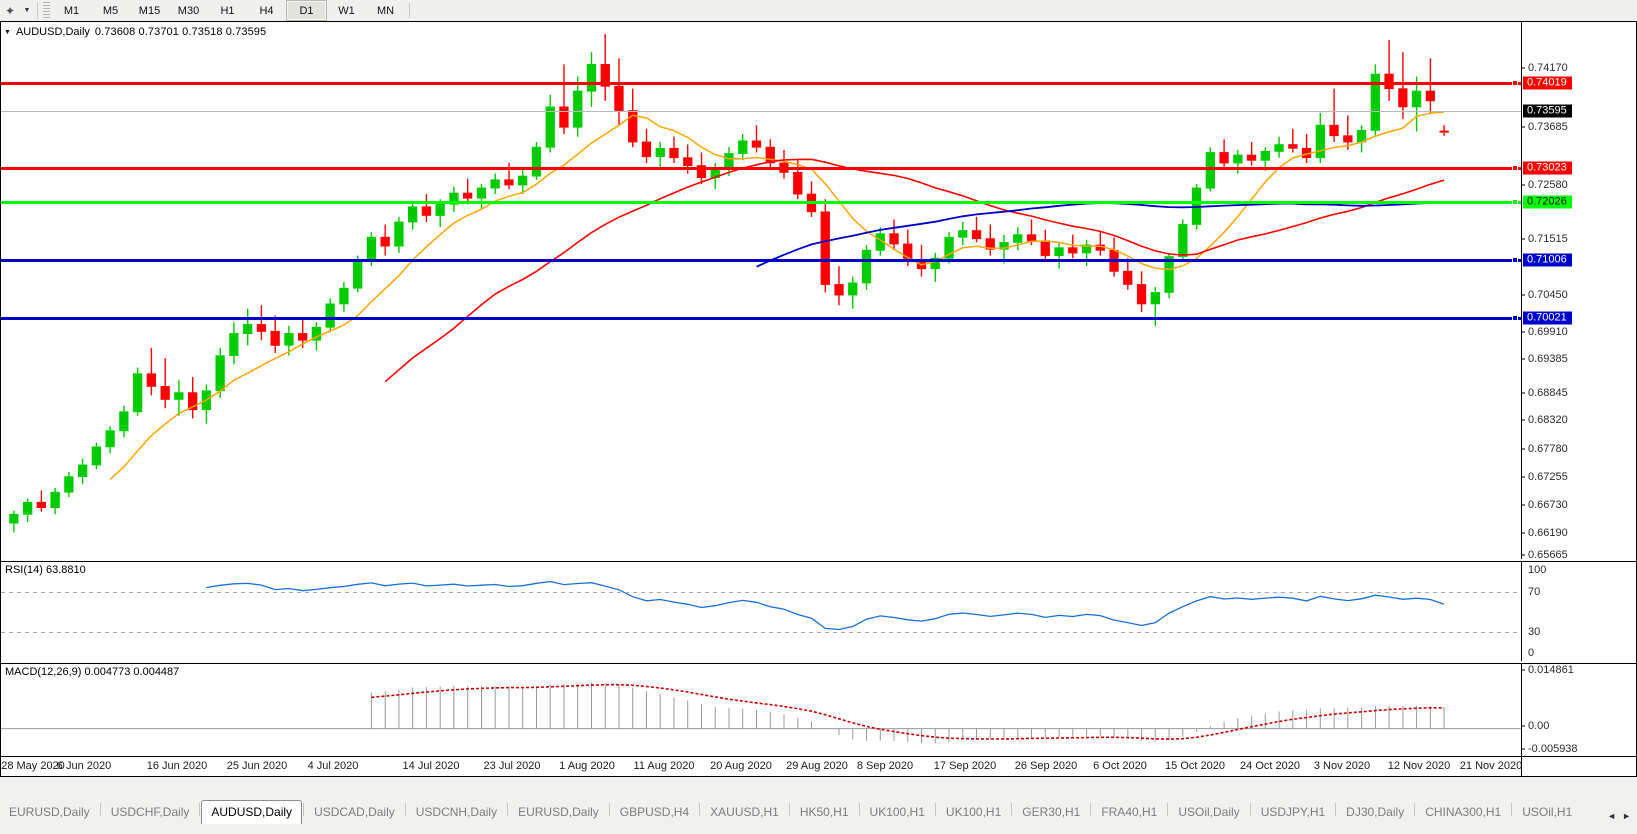 This screenshot has width=1637, height=834. I want to click on time-axis-label: 25 Jun 2020, so click(257, 766).